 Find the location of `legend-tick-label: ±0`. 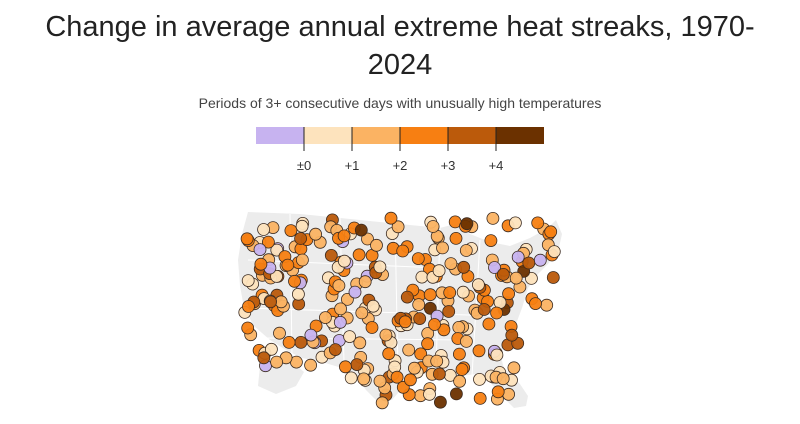

legend-tick-label: ±0 is located at coordinates (304, 165).